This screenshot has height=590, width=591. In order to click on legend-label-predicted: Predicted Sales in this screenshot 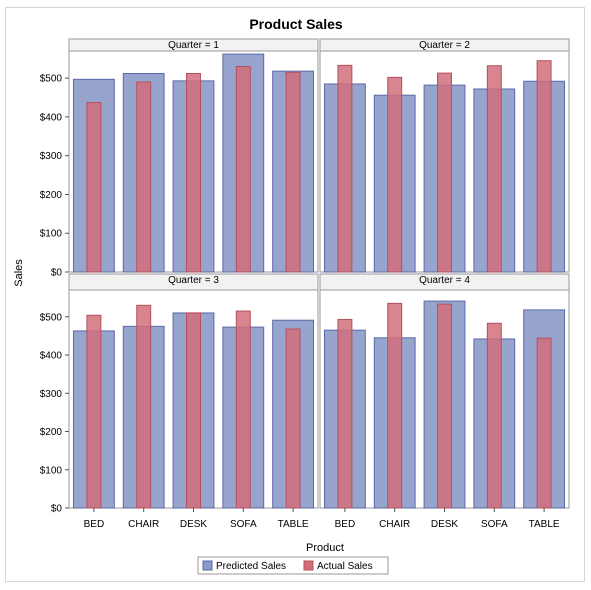, I will do `click(251, 566)`.